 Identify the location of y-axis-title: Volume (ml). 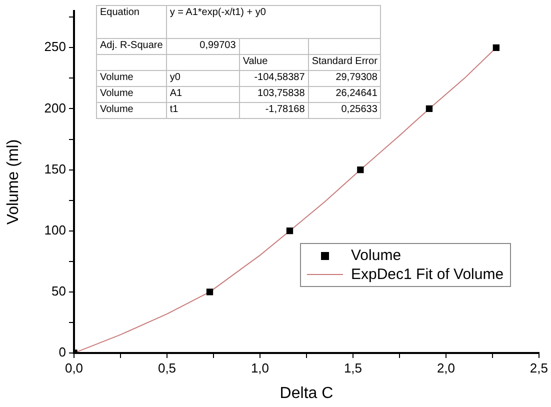
(13, 182).